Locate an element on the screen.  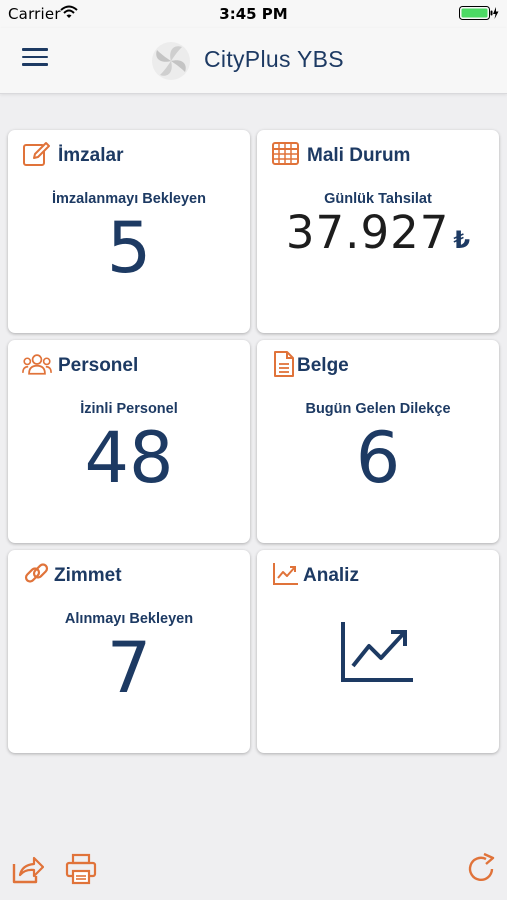
card-mali-durum-value: 37.927 is located at coordinates (367, 232).